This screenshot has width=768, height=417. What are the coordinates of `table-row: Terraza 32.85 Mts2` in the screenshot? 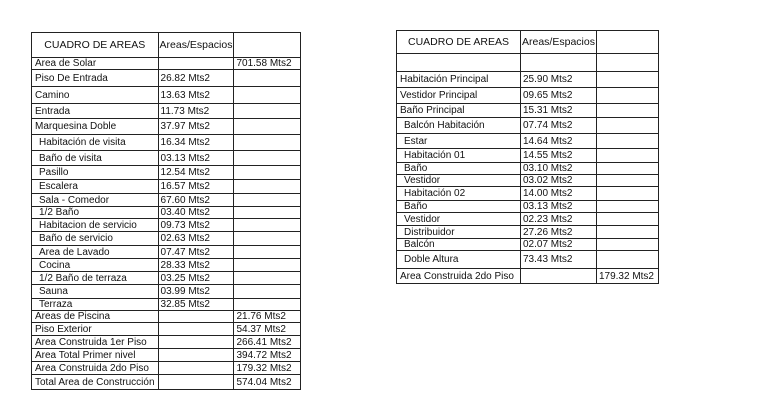 It's located at (166, 304).